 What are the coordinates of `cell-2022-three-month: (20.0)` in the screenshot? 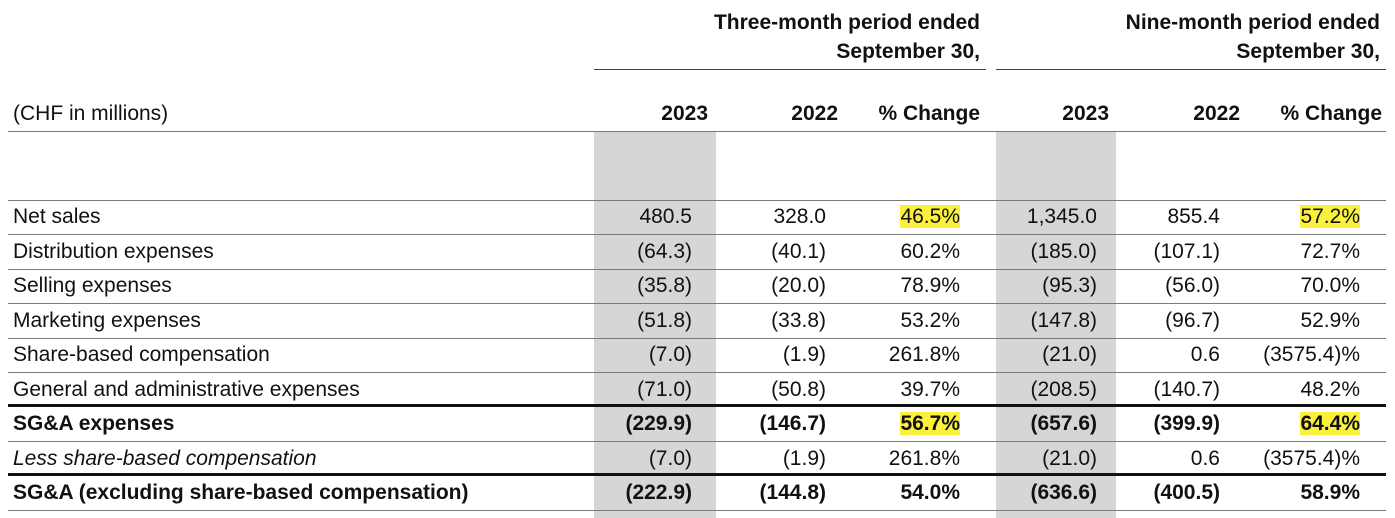 It's located at (798, 285).